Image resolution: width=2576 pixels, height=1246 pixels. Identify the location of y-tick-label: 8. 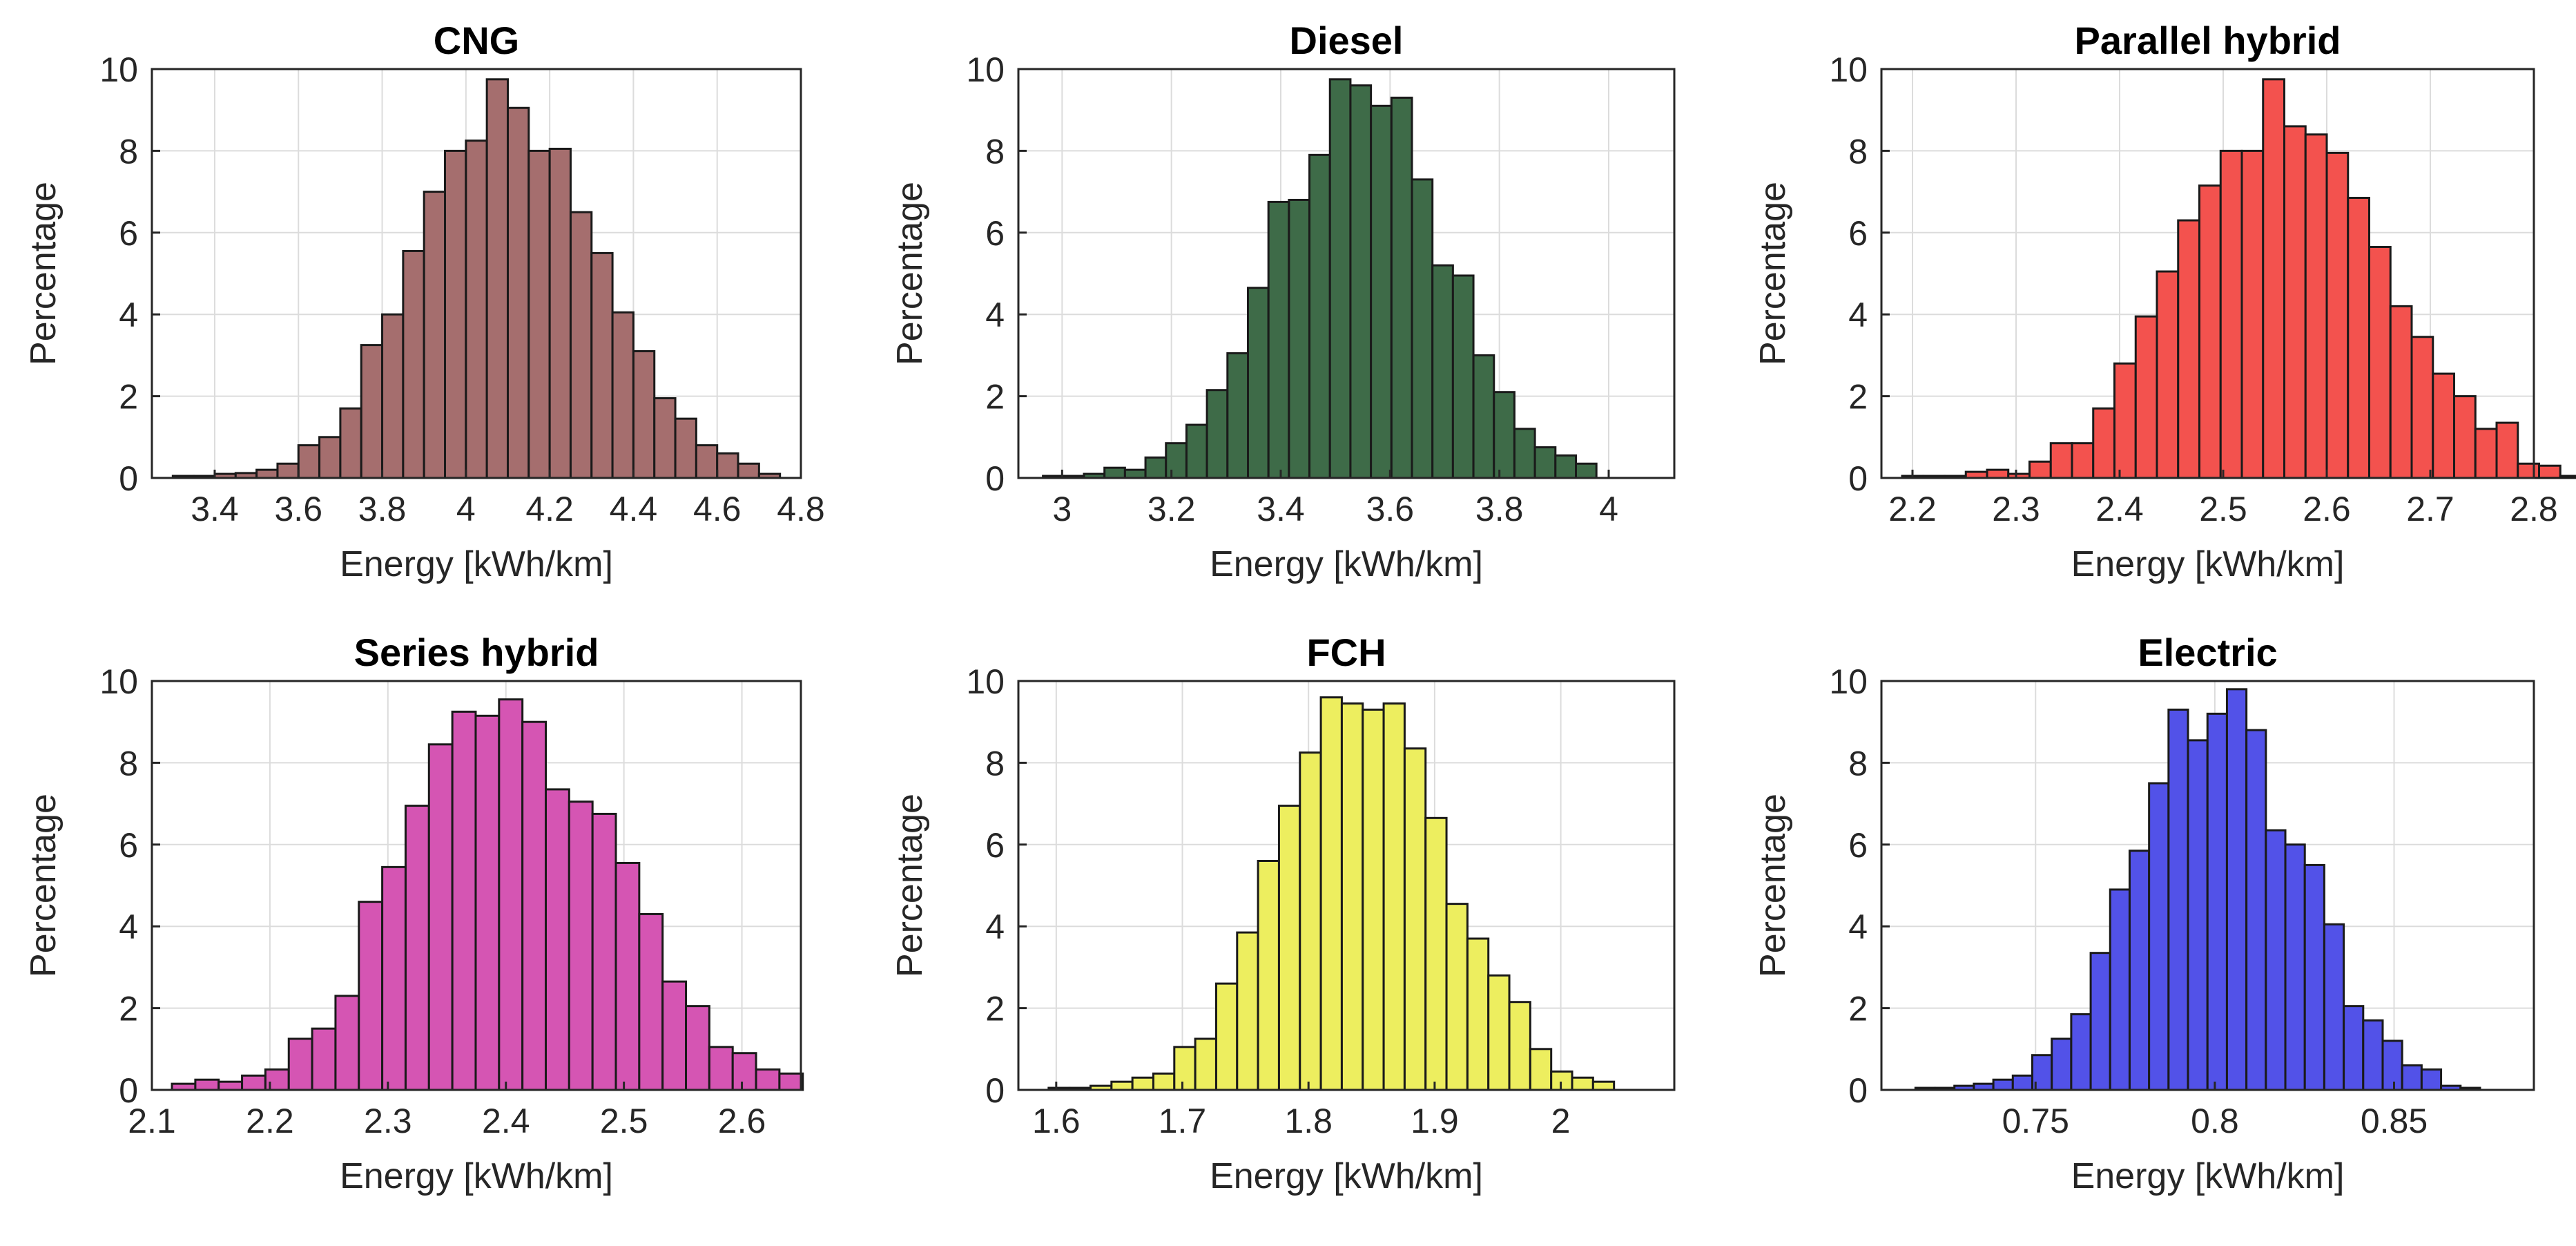
(128, 764).